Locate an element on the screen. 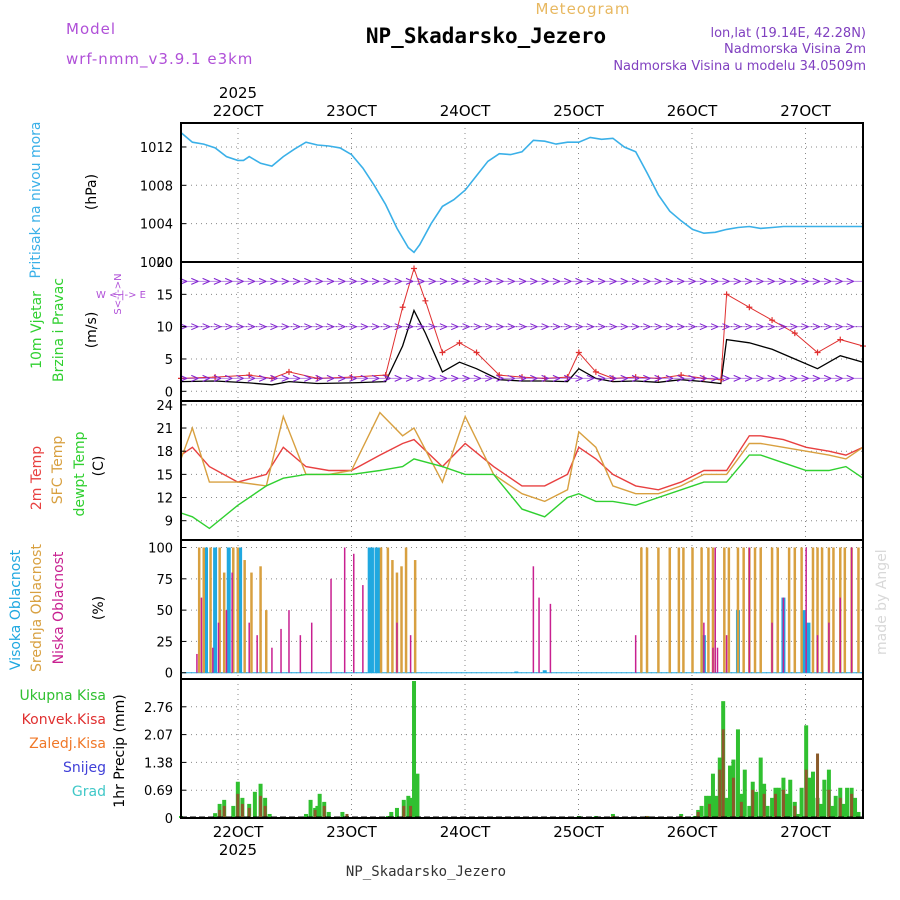  precip-tick-label: 1.38 is located at coordinates (158, 763).